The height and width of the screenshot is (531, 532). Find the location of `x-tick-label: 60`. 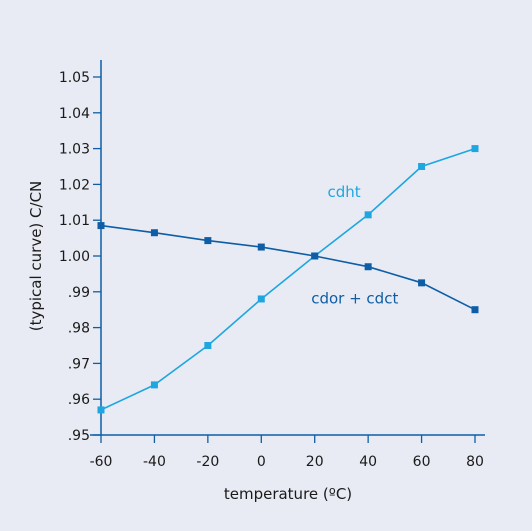

x-tick-label: 60 is located at coordinates (422, 462).